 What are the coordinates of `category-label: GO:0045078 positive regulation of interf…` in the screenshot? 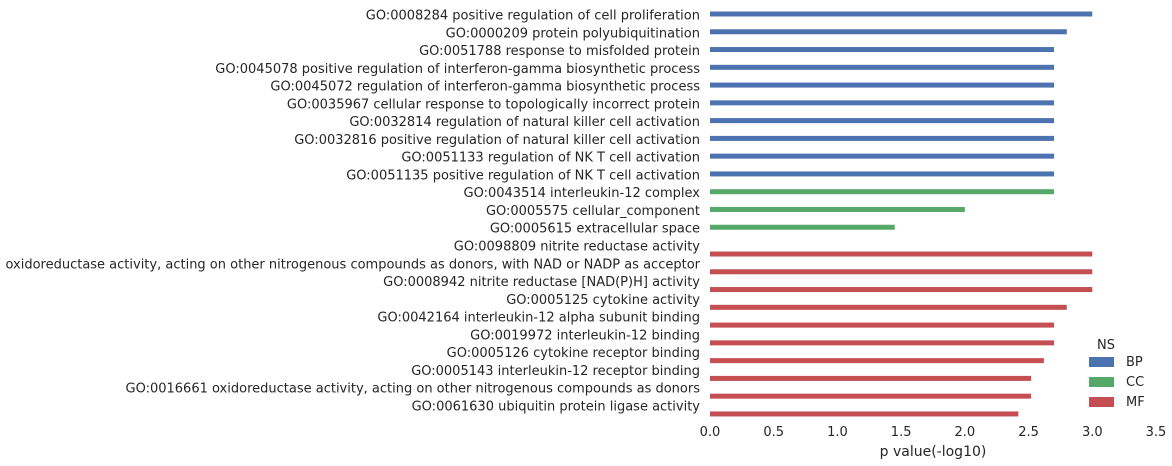 It's located at (457, 69).